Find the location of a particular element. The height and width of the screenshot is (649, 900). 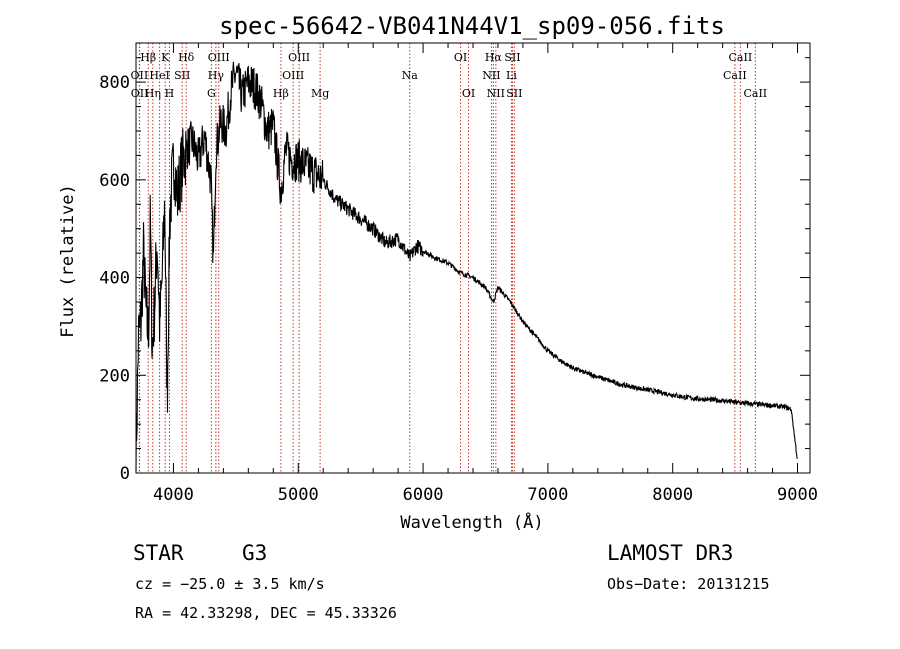

y-tick-label: 800 is located at coordinates (114, 83).